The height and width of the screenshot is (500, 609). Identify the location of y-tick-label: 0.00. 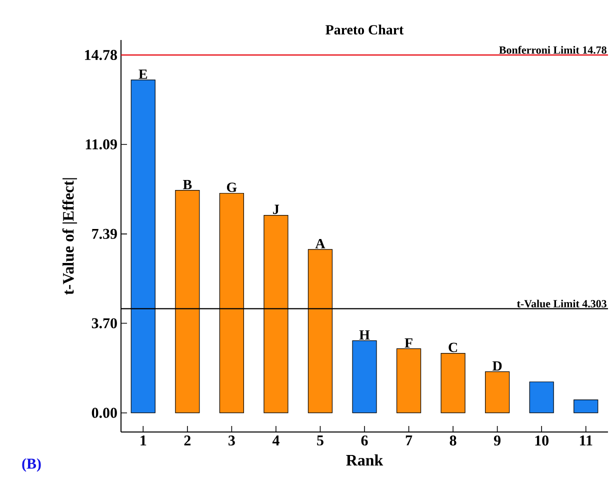
(104, 413).